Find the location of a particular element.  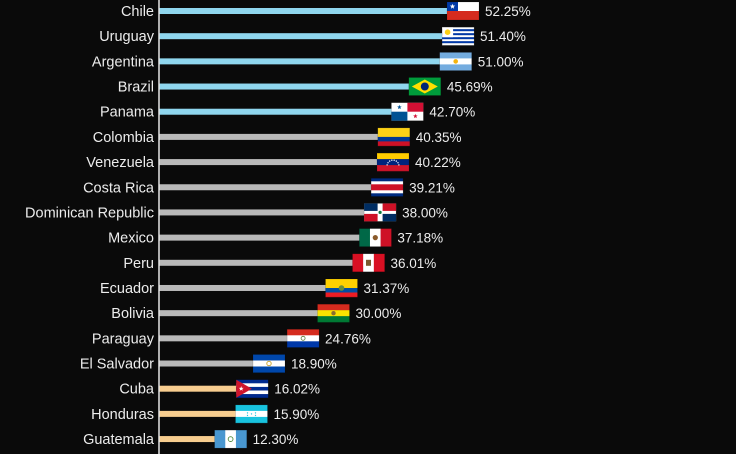

bar-row: Guatemala 12.30% is located at coordinates (191, 439).